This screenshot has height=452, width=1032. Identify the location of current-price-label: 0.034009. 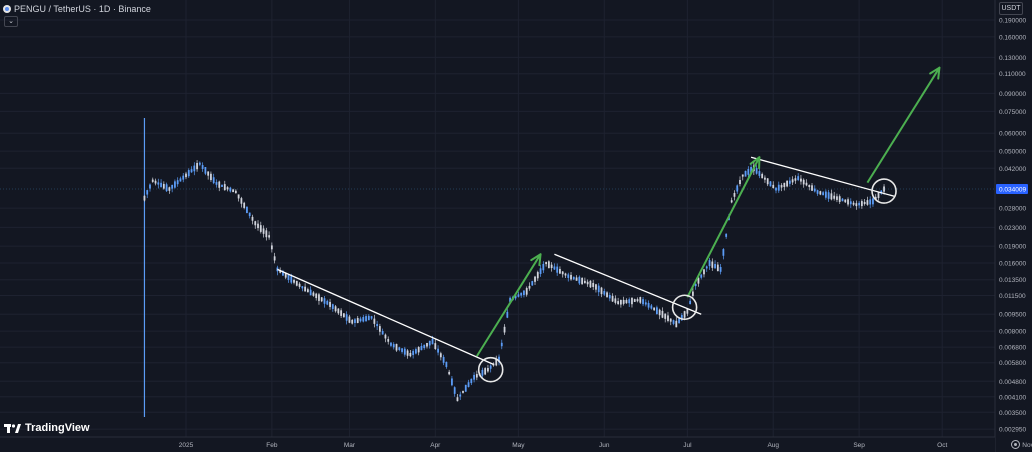
(1012, 190).